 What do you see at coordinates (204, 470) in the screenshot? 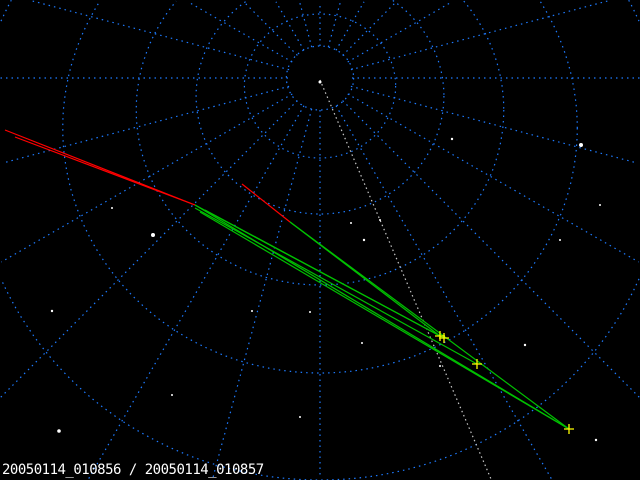
I see `frame-end: 20050114_010857` at bounding box center [204, 470].